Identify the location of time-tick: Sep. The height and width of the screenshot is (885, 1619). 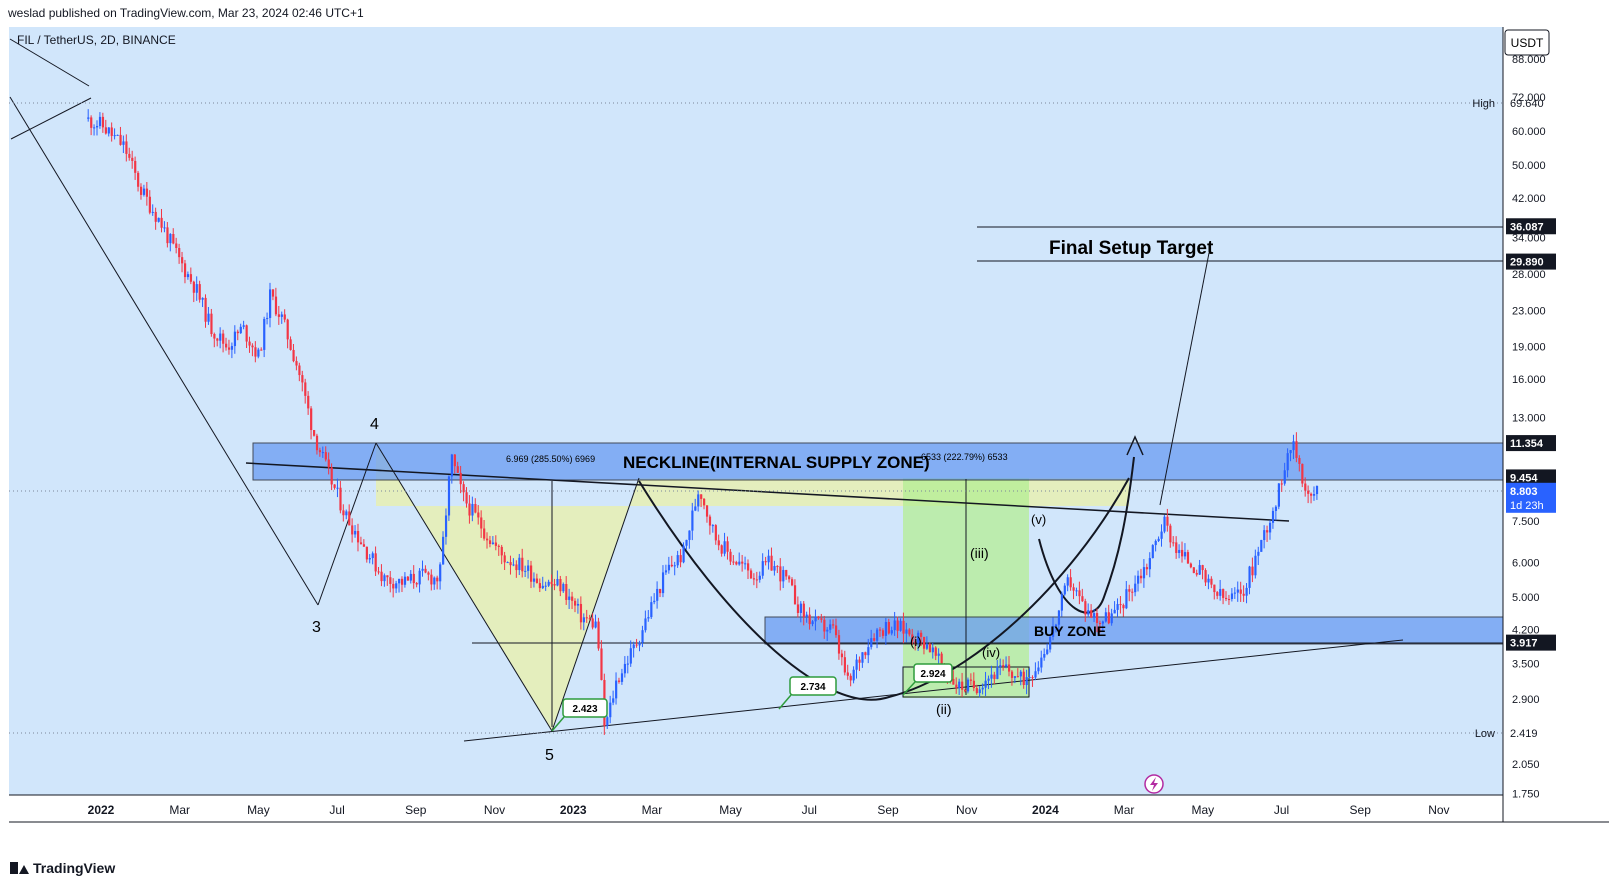
(1361, 810).